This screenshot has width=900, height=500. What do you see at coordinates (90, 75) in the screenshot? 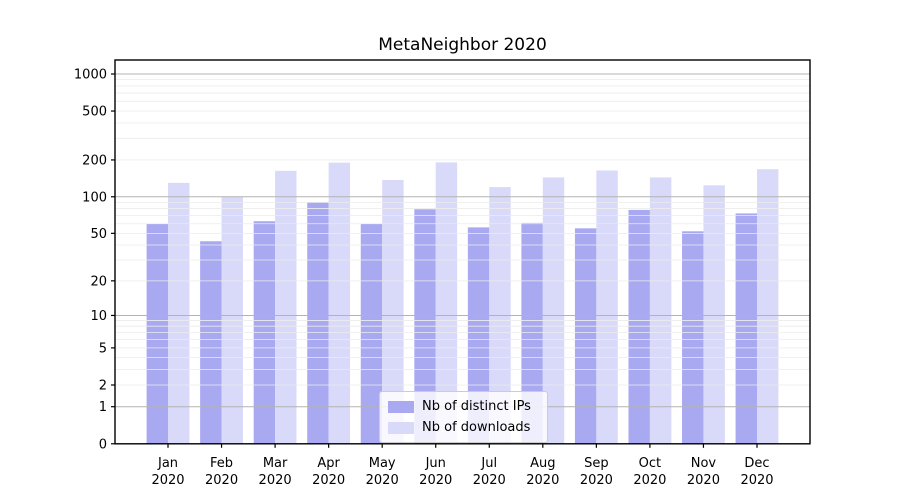
I see `y-tick-label-1000: 1000` at bounding box center [90, 75].